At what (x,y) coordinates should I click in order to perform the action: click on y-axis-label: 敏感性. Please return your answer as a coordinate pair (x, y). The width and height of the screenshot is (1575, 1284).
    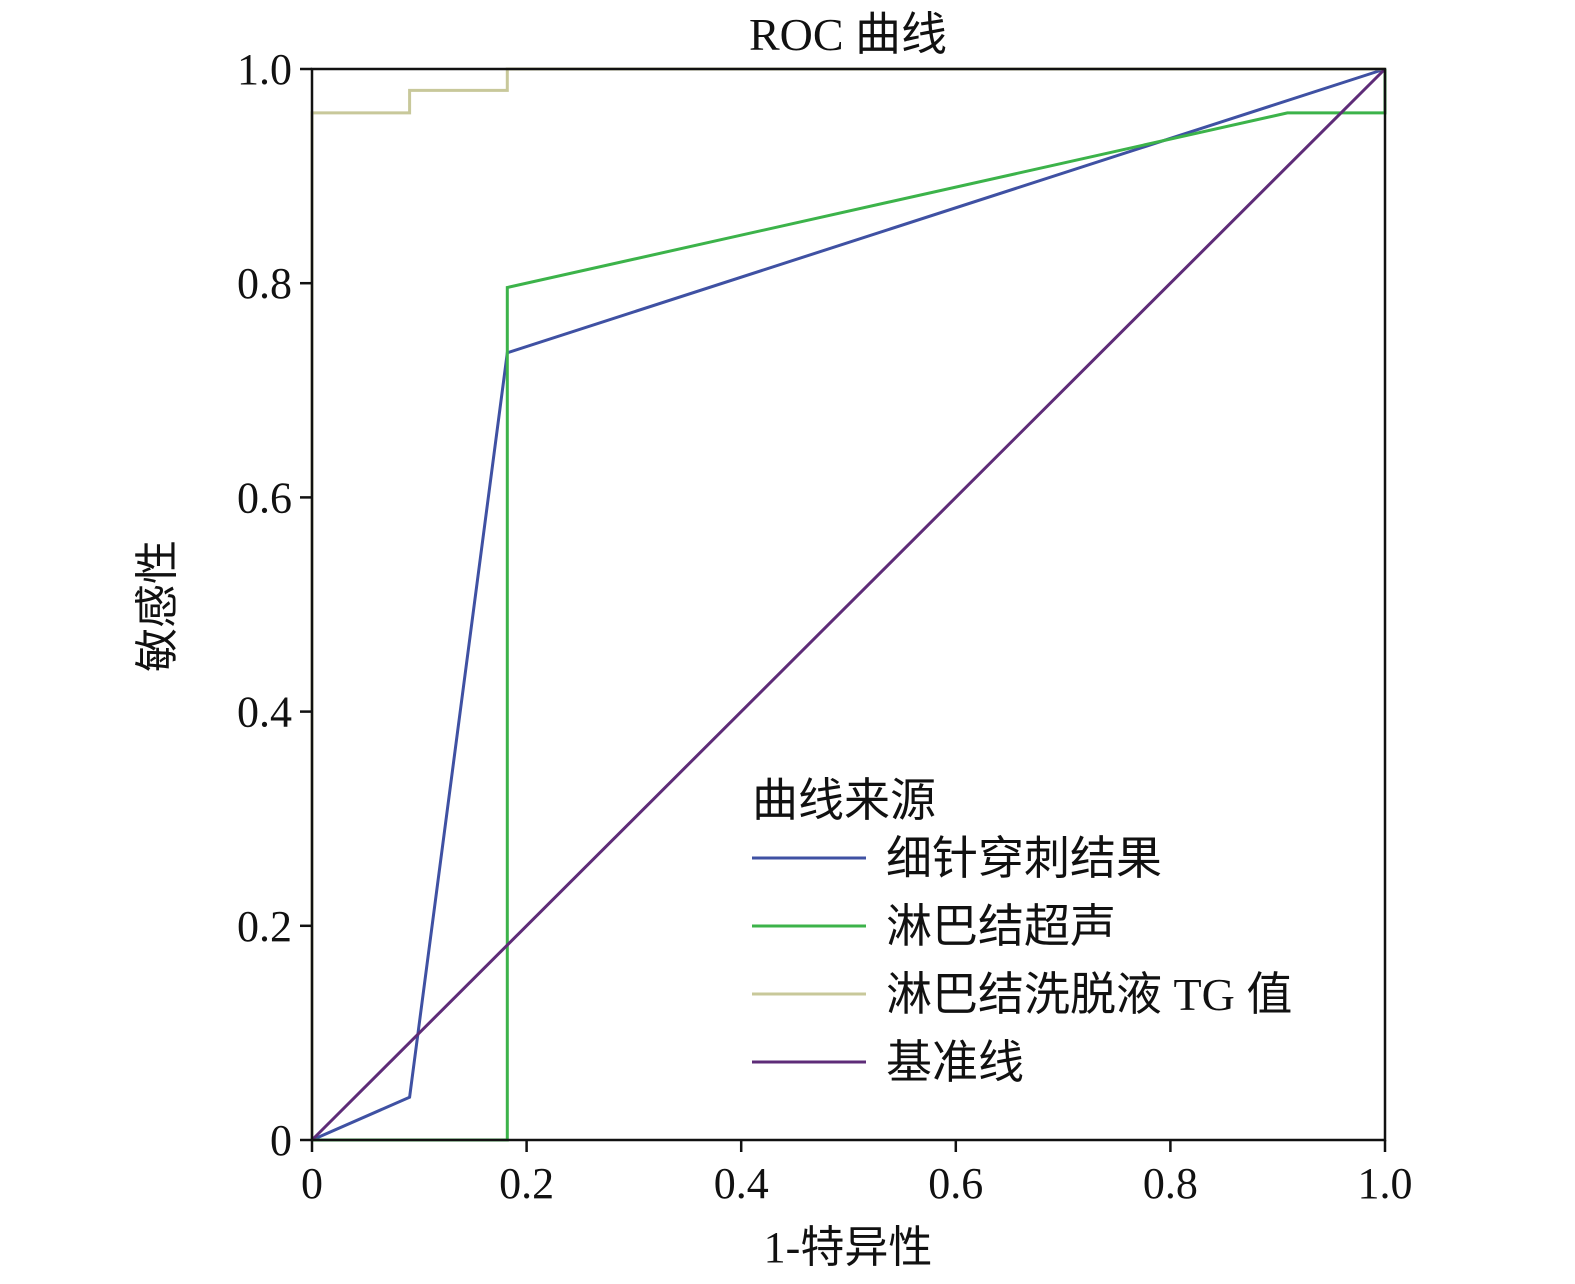
    Looking at the image, I should click on (157, 606).